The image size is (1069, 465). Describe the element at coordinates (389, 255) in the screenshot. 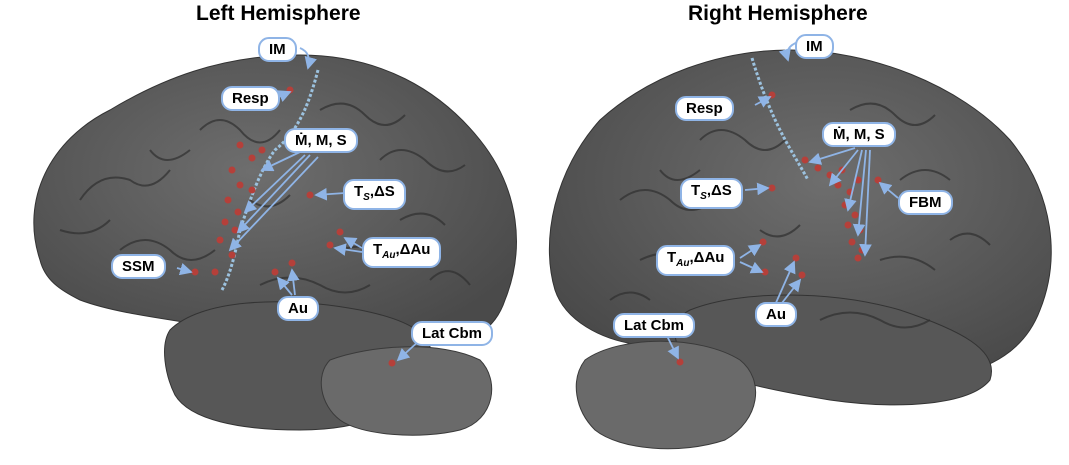

I see `left-tau-sub: Au` at that location.